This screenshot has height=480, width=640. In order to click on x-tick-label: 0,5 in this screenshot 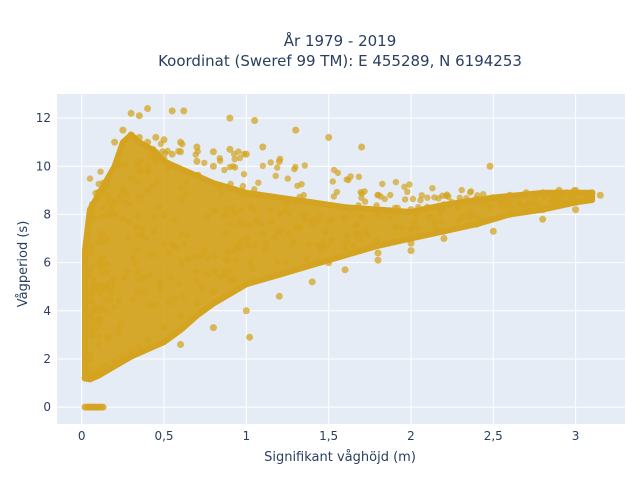, I will do `click(163, 436)`.